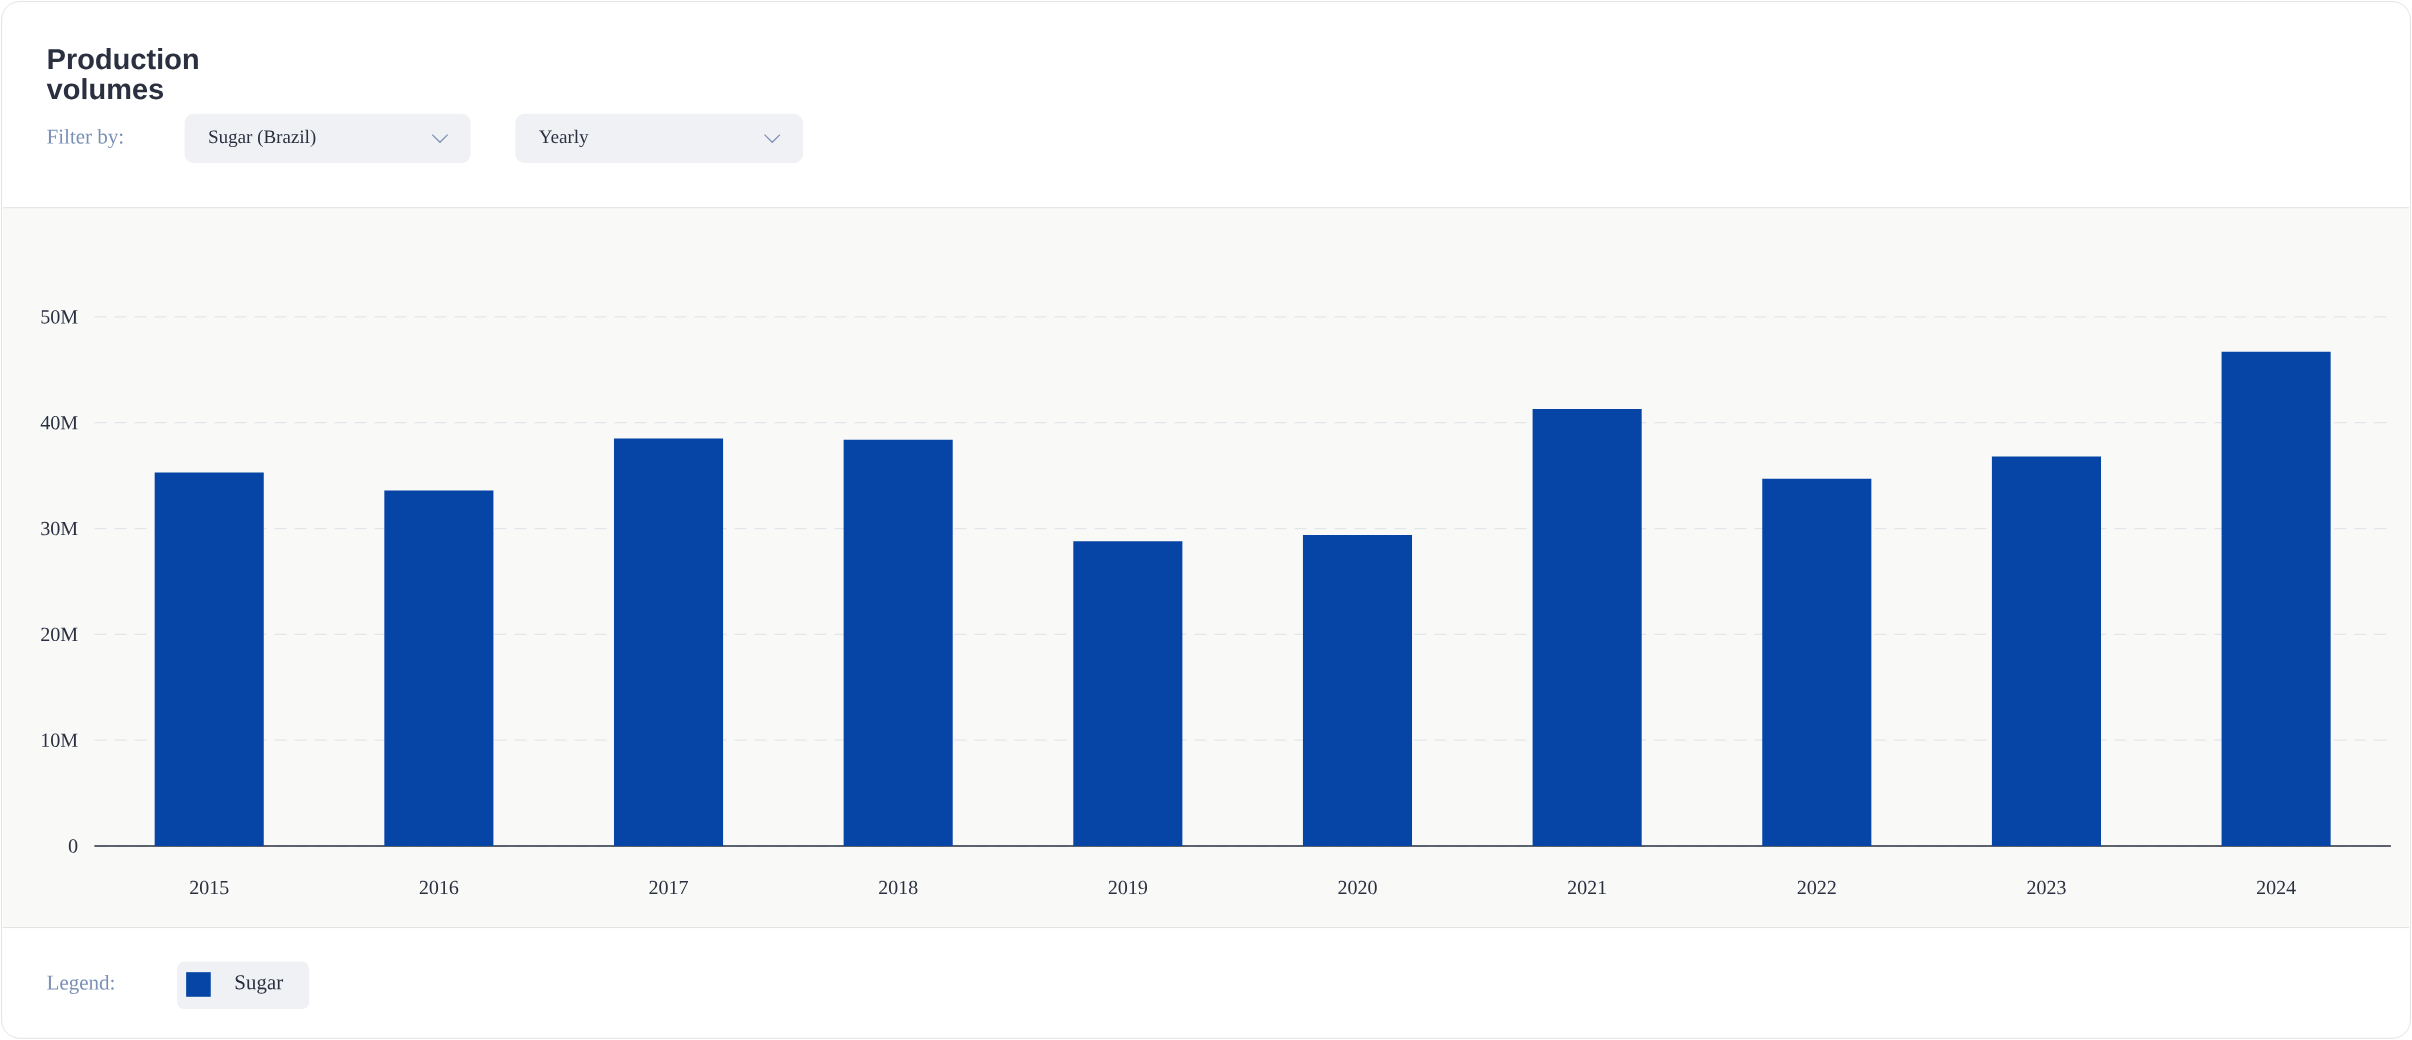 The width and height of the screenshot is (2412, 1040). Describe the element at coordinates (59, 423) in the screenshot. I see `y-tick-label: 40M` at that location.